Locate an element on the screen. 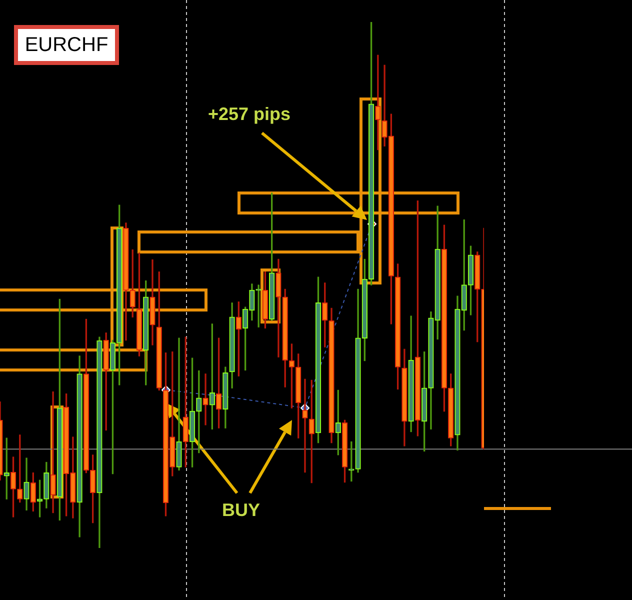 The image size is (632, 600). text: EURCHF is located at coordinates (66, 45).